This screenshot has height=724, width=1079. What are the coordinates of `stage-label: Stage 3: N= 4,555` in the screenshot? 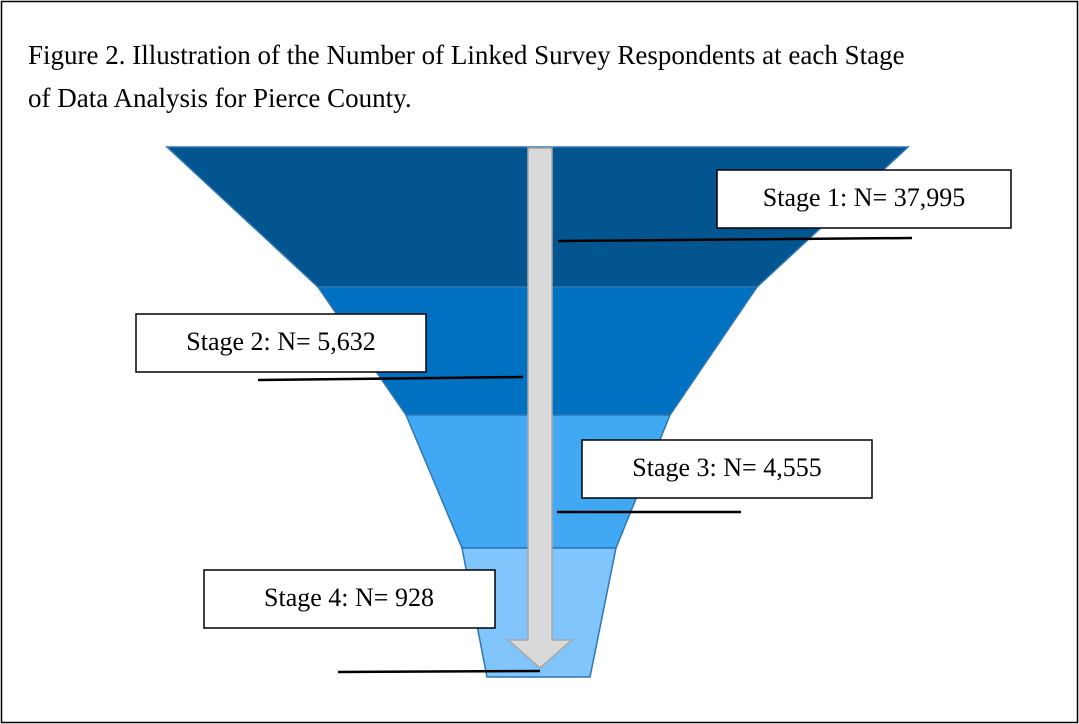 It's located at (726, 467).